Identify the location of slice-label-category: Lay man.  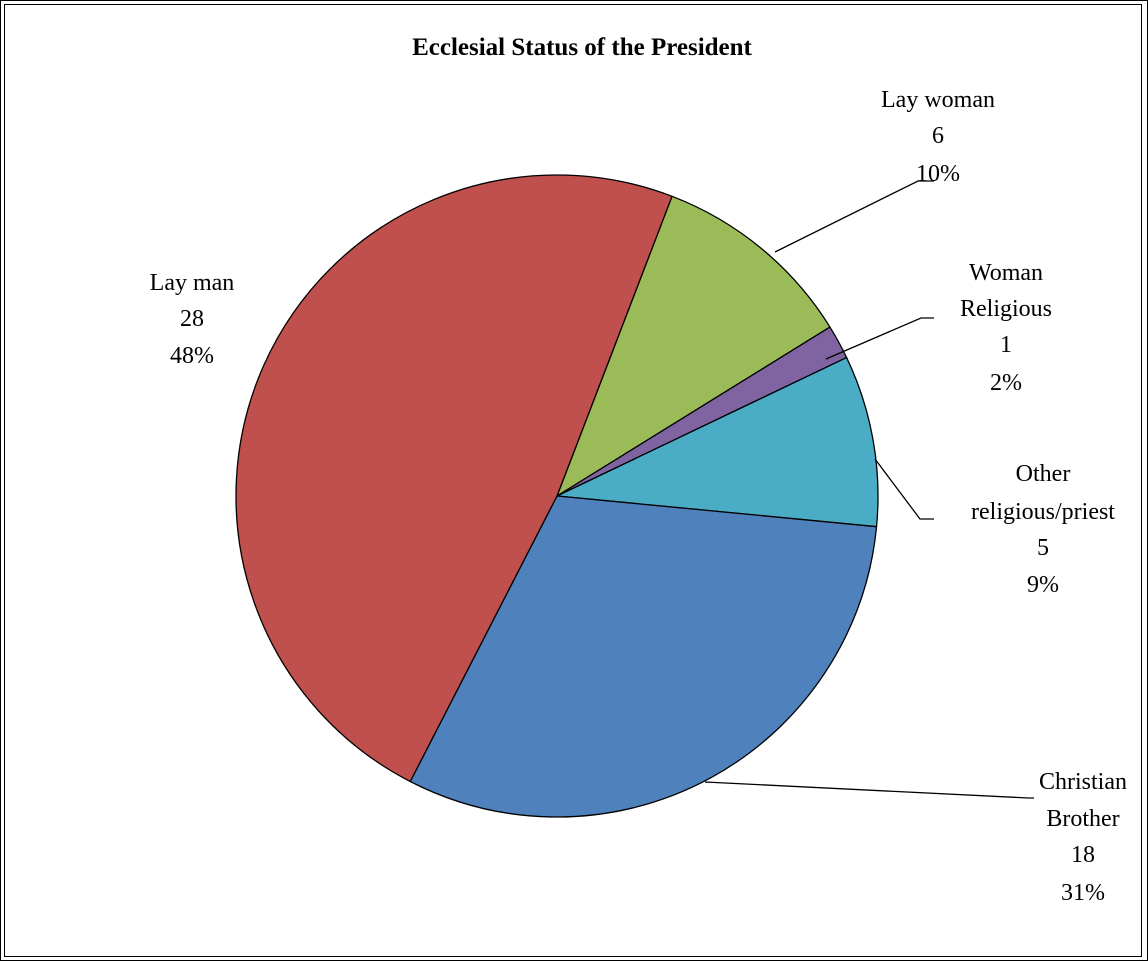
(192, 283).